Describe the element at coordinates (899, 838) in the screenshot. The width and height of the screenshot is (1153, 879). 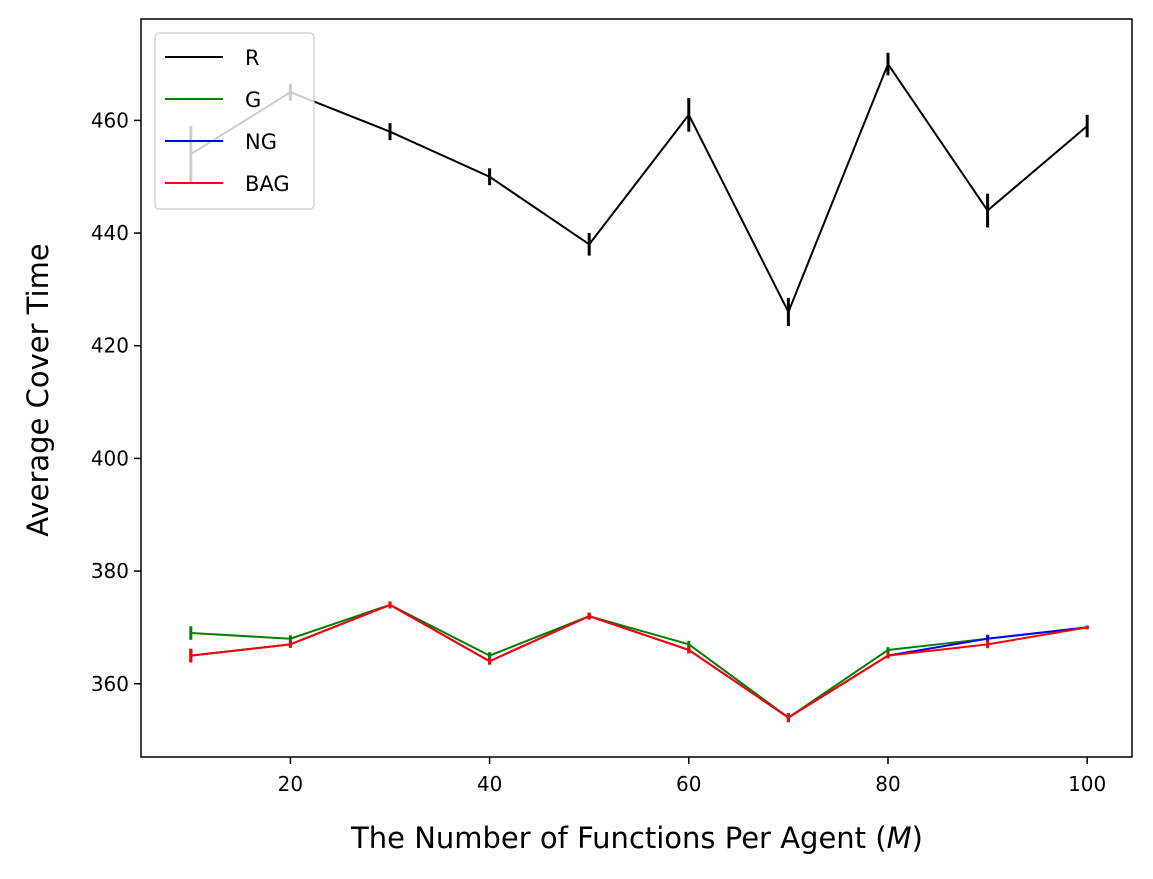
I see `x-axis-label-variable: M` at that location.